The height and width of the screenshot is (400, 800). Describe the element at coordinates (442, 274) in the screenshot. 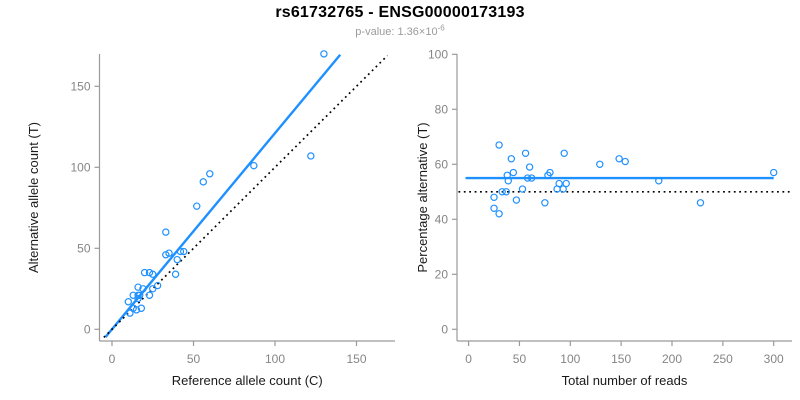

I see `y-tick-label: 20` at that location.